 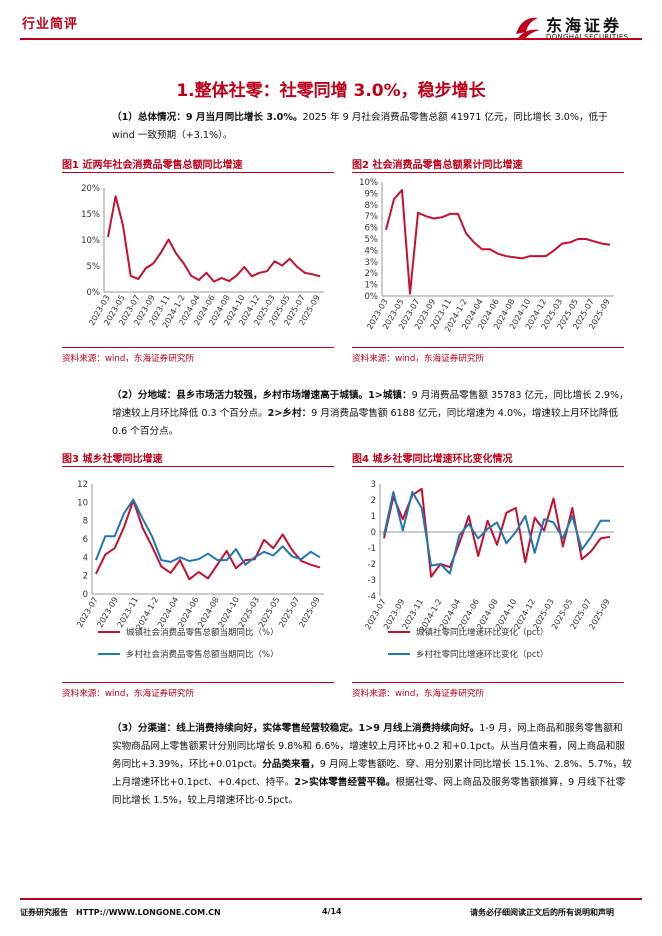 What do you see at coordinates (482, 654) in the screenshot?
I see `legend-label: 乡村社零同比增速环比变化（pct）` at bounding box center [482, 654].